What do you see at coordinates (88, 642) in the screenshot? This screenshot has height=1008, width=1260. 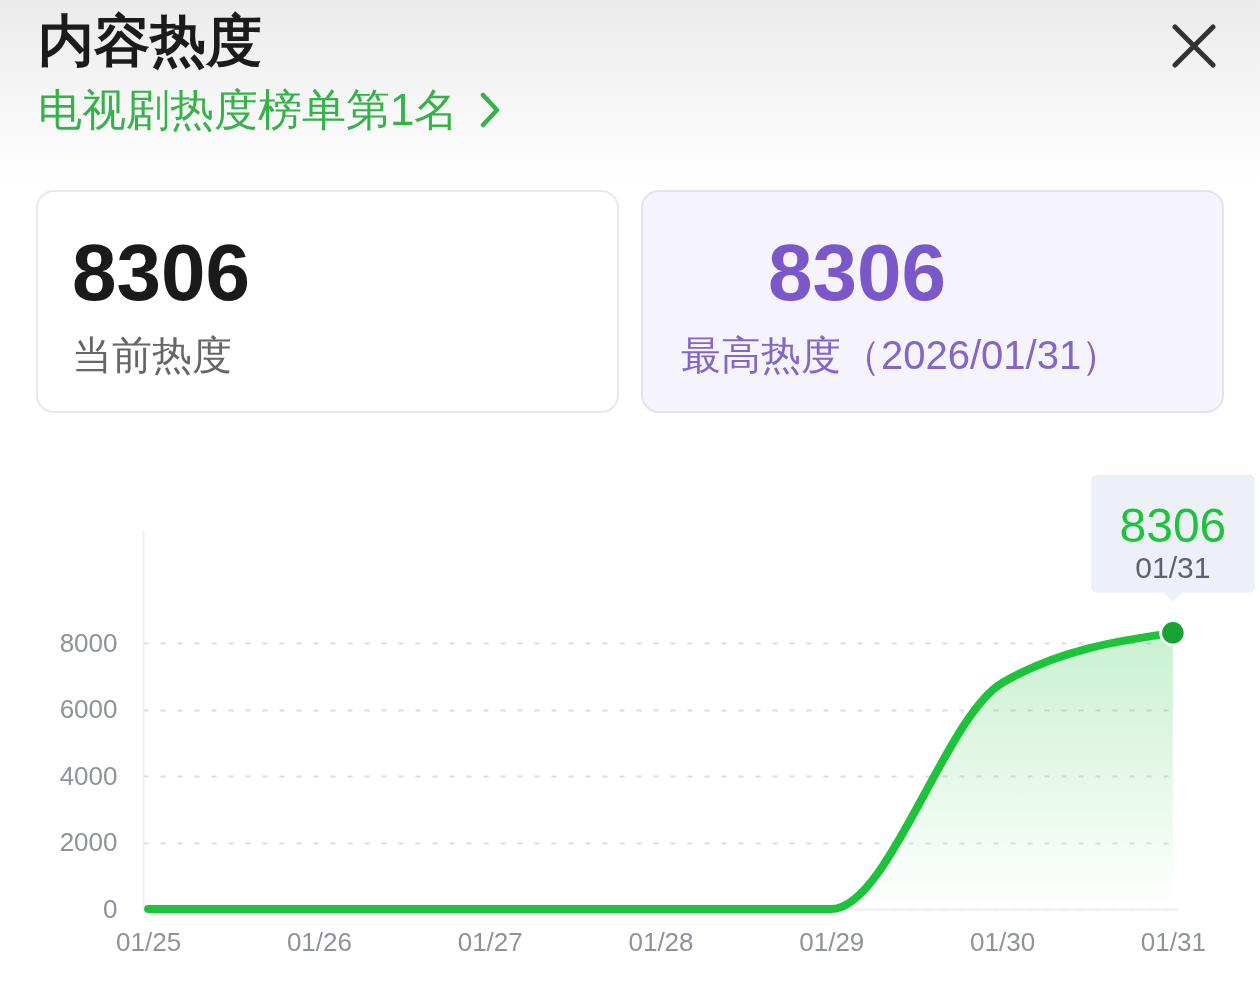 I see `y-tick-label: 8000` at bounding box center [88, 642].